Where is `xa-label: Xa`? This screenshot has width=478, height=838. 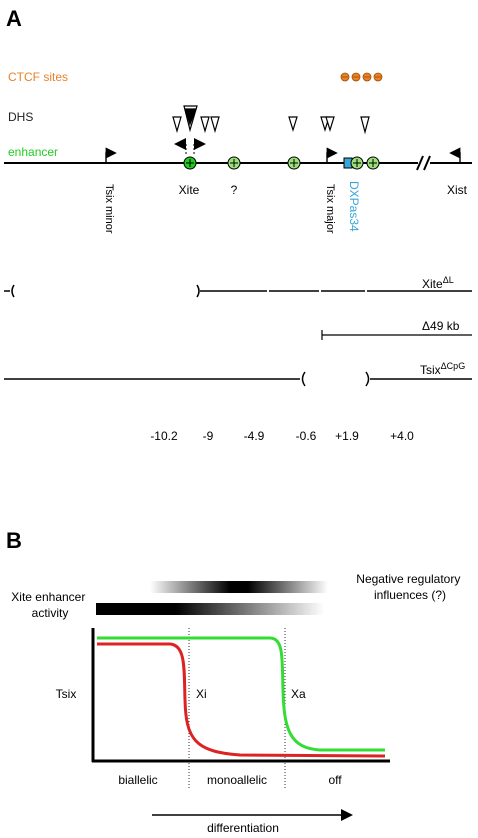
xa-label: Xa is located at coordinates (298, 694).